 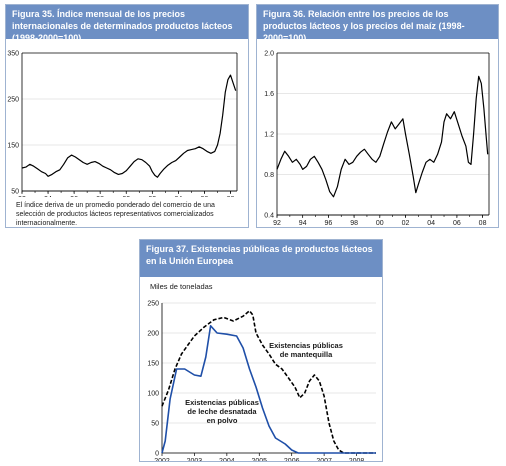 I want to click on x-tick-label: 2005, so click(x=259, y=459).